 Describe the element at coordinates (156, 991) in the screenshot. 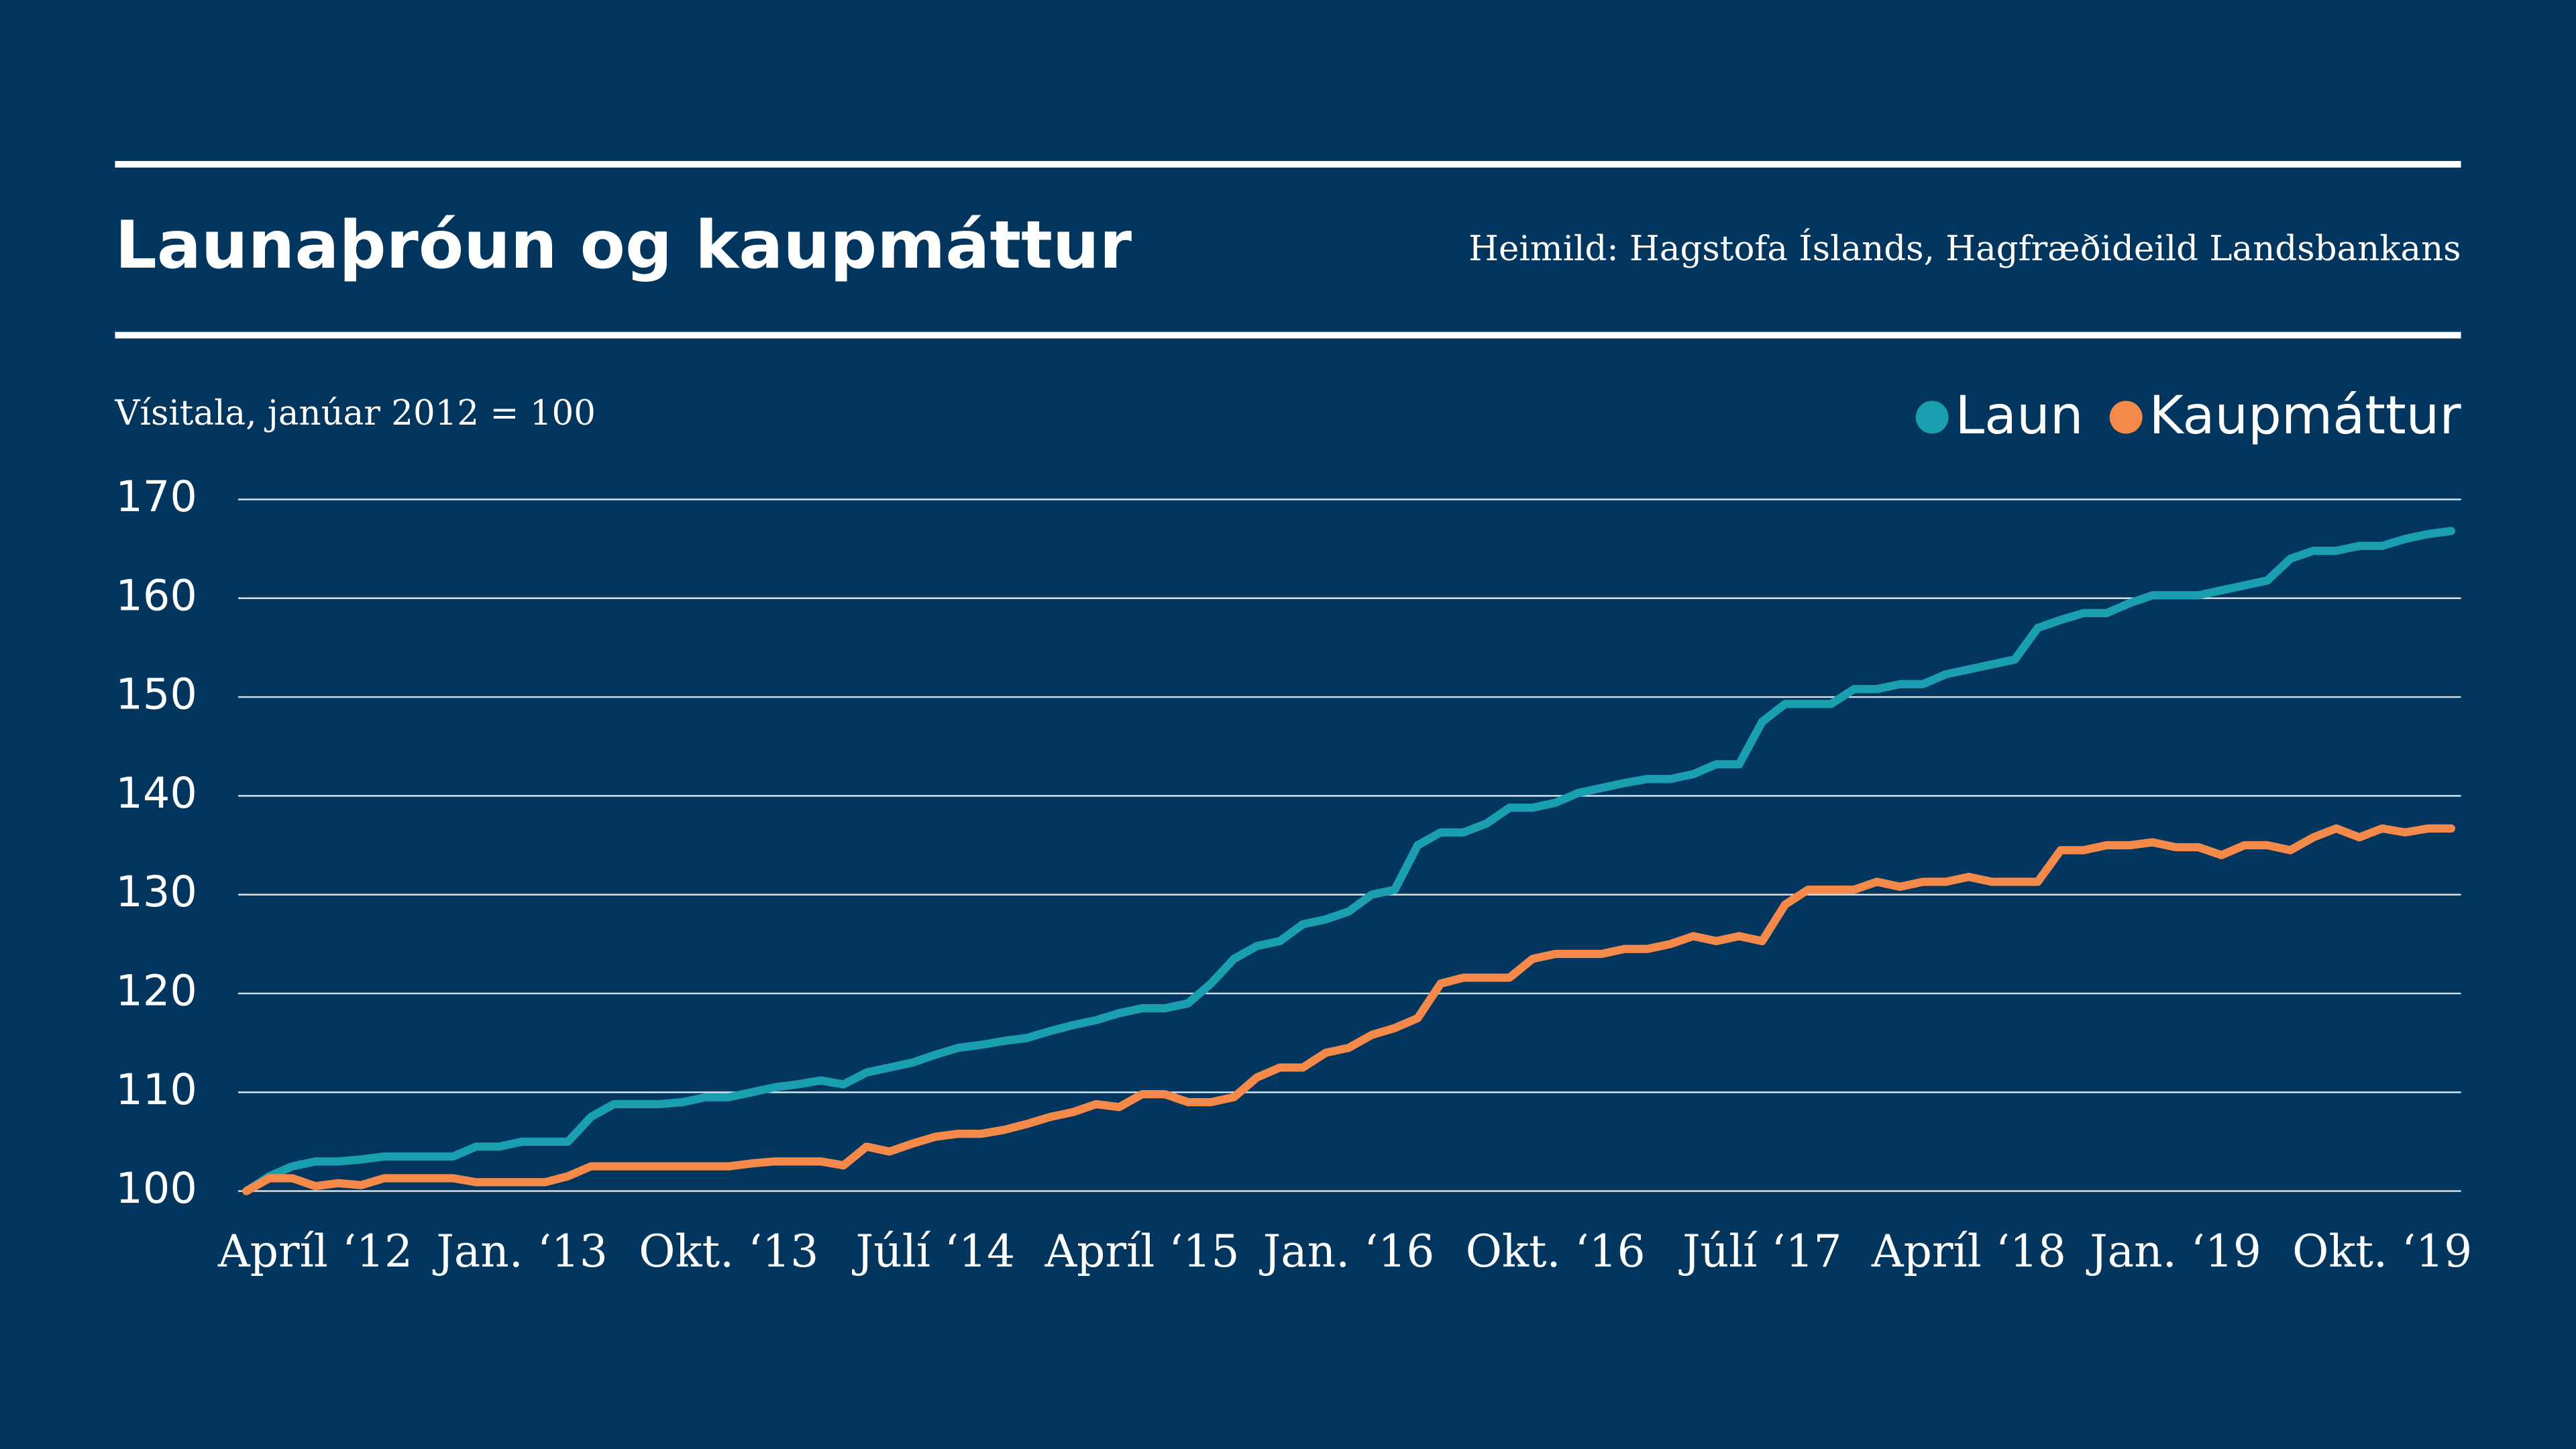

I see `y-tick-label: 120` at that location.